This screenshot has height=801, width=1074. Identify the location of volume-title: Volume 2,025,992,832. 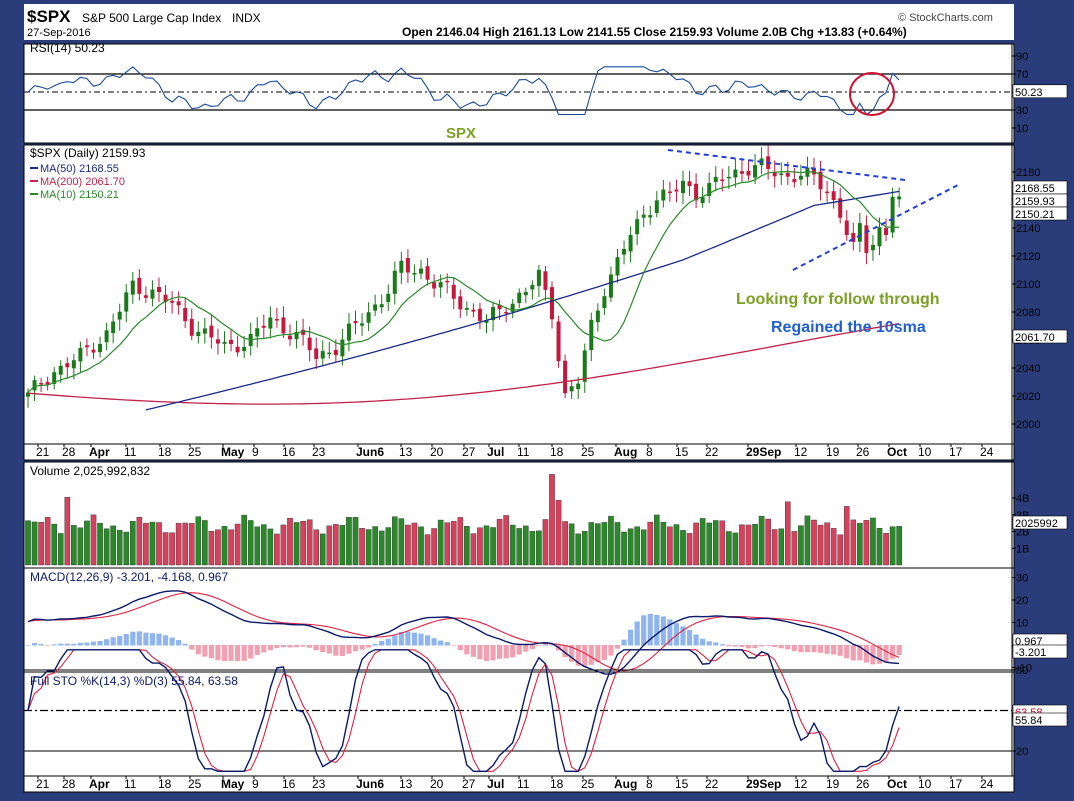
(90, 471).